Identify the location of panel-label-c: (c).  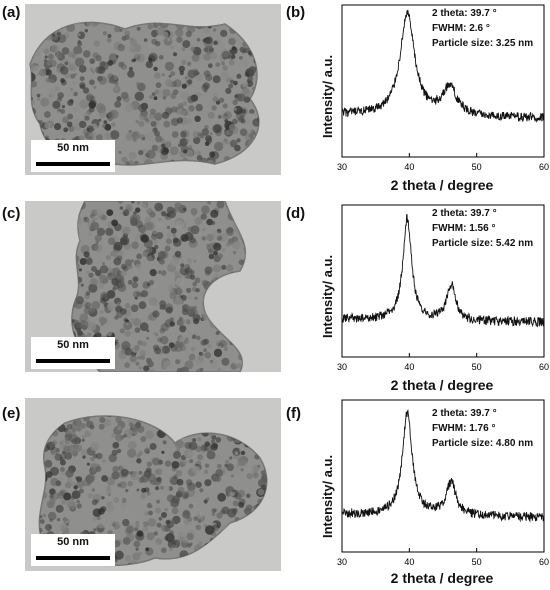
(11, 213).